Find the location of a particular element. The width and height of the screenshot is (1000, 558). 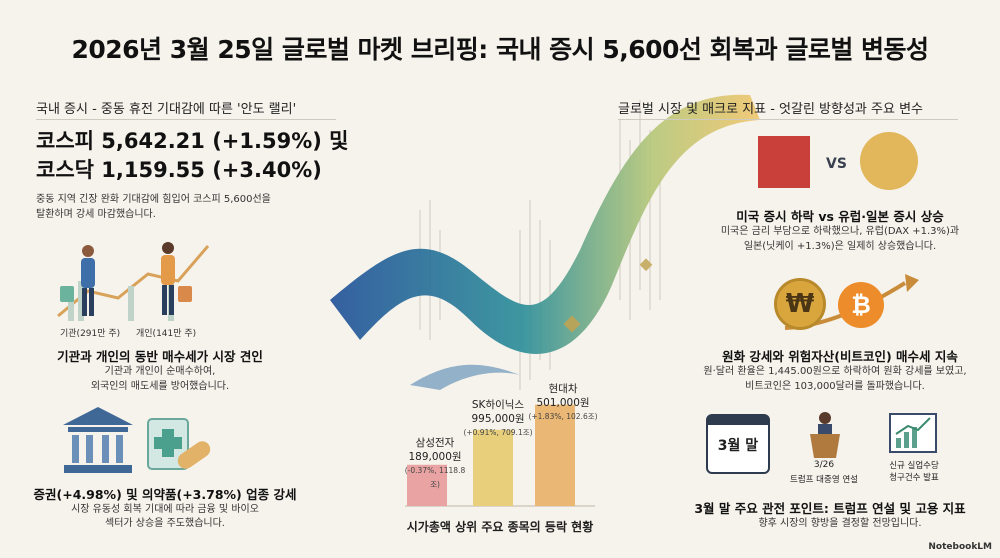

bitcoin-coin-icon: ₿ is located at coordinates (861, 305).